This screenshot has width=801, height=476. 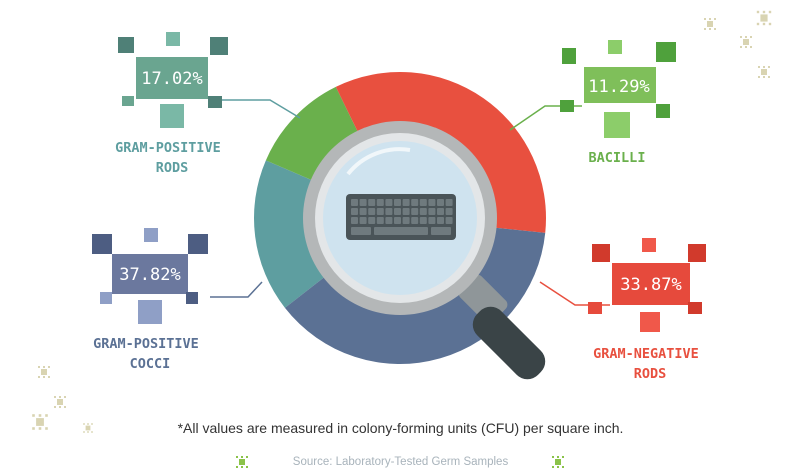 I want to click on label-bacilli-line-1: BACILLI, so click(x=617, y=158).